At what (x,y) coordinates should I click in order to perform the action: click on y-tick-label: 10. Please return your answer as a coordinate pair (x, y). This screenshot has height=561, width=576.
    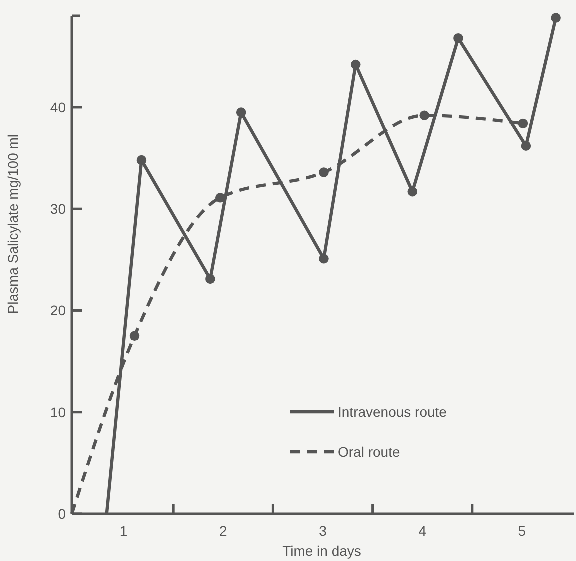
    Looking at the image, I should click on (58, 412).